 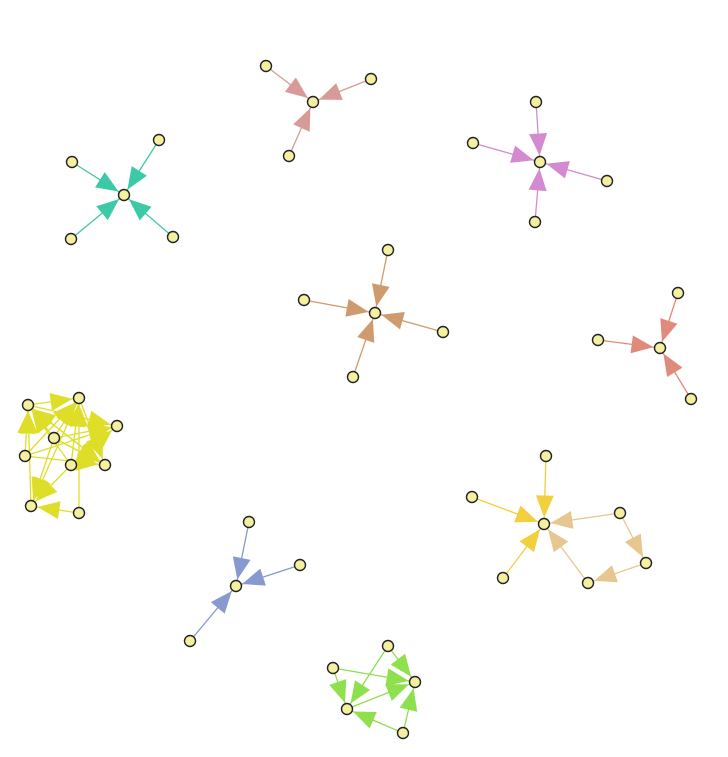 What do you see at coordinates (503, 578) in the screenshot?
I see `node-g3` at bounding box center [503, 578].